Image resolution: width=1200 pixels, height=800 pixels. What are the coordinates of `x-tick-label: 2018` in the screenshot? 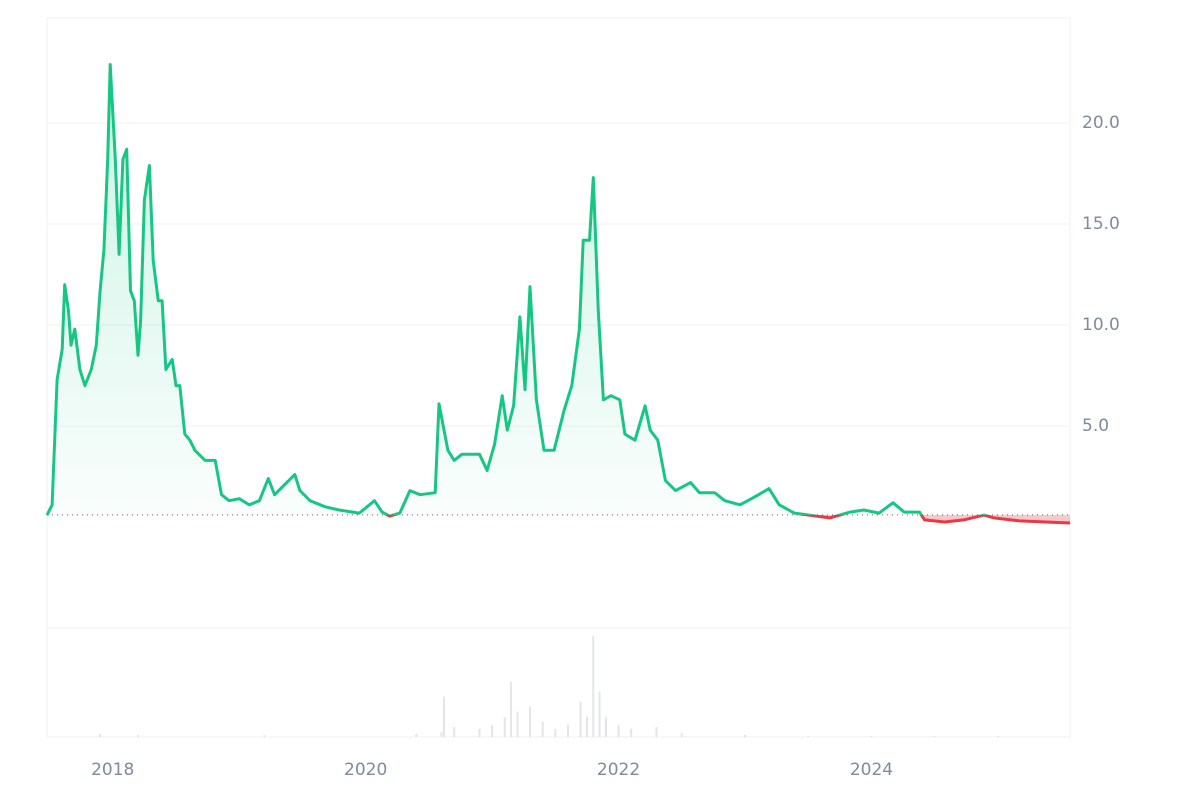 It's located at (112, 770).